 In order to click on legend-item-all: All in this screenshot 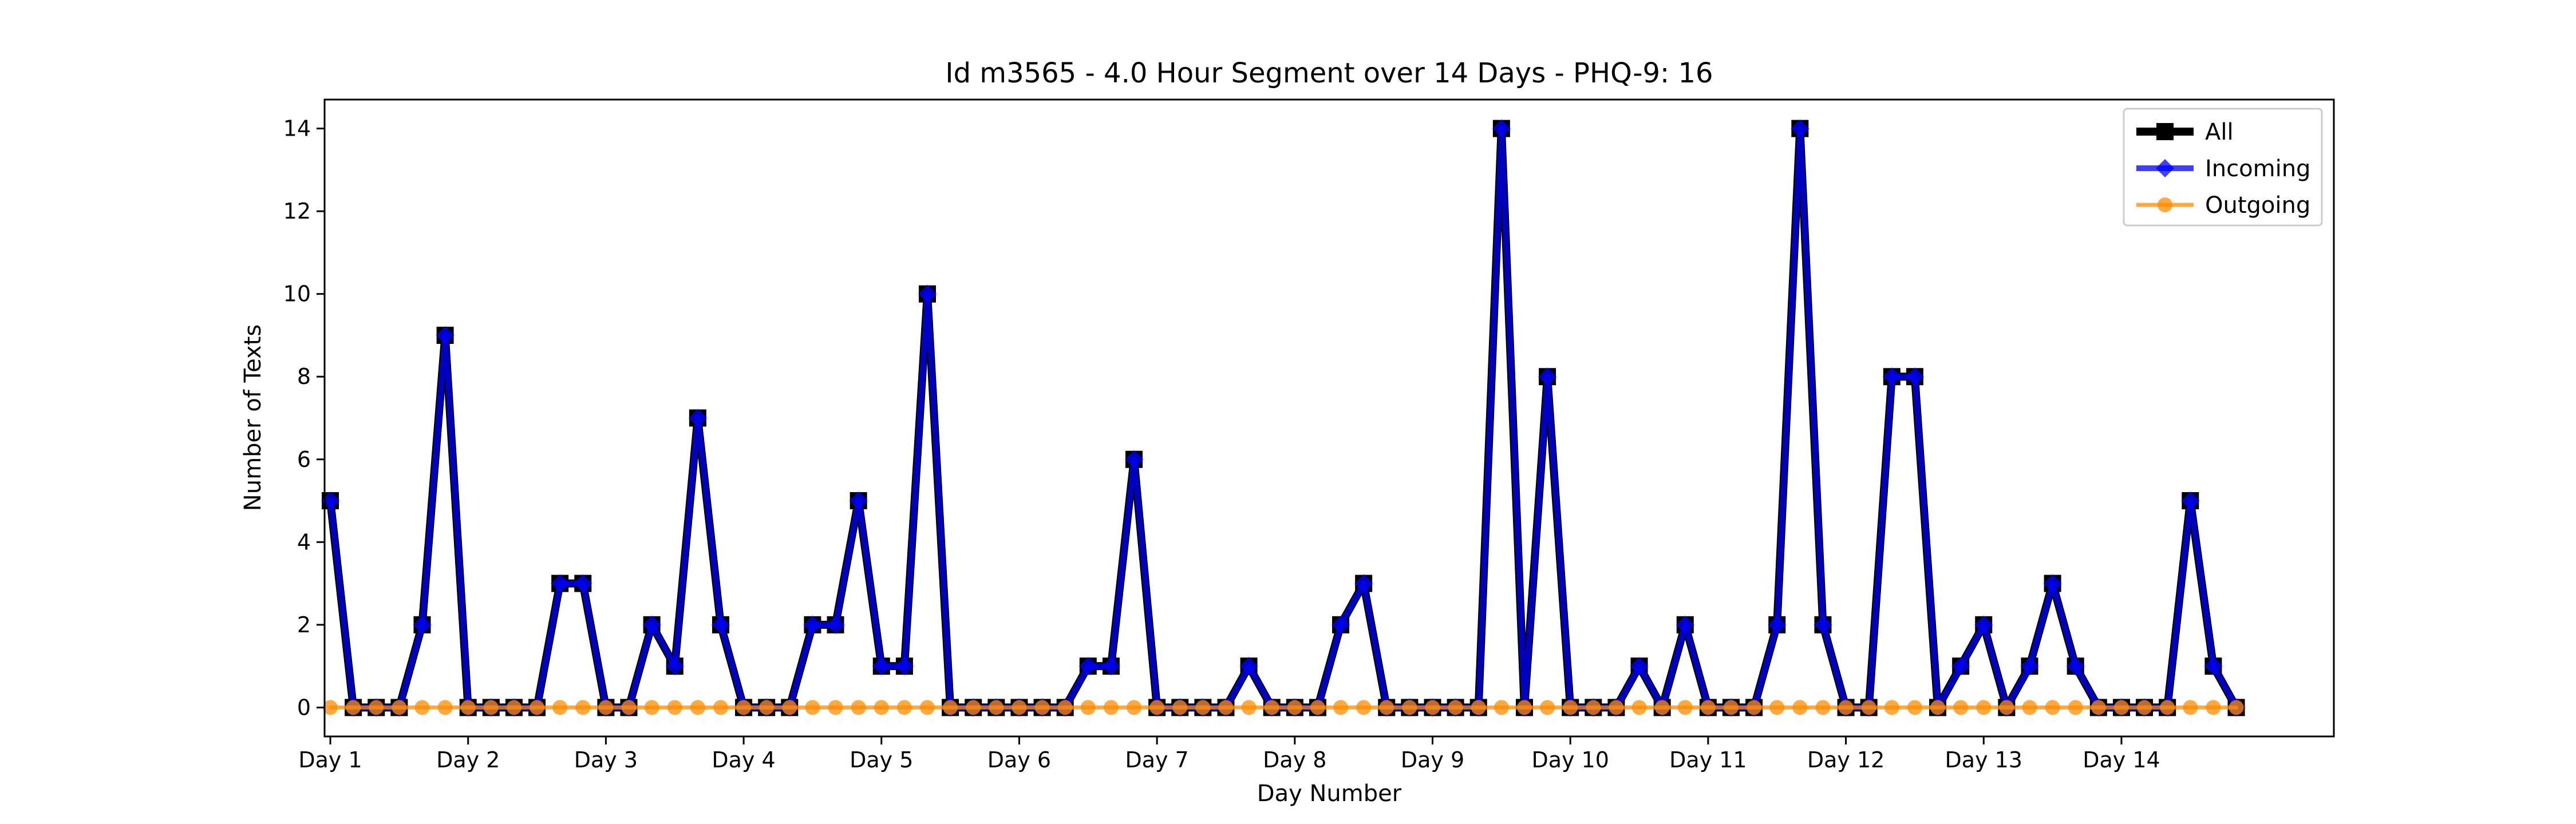, I will do `click(2185, 132)`.